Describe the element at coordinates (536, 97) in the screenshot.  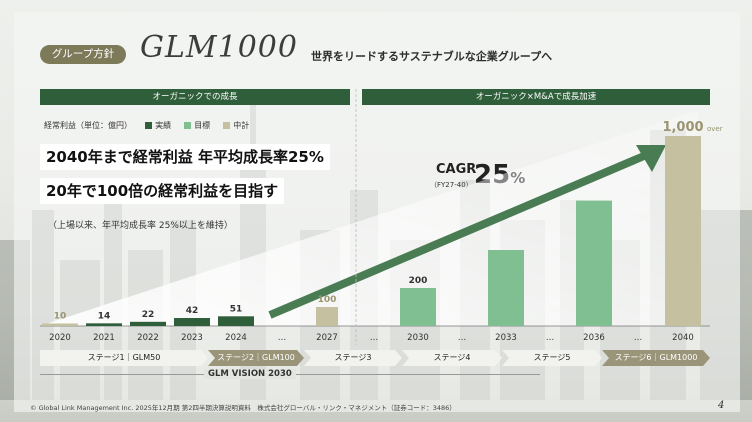
I see `section-header-ma: オーガニック×M&Aで成長加速` at that location.